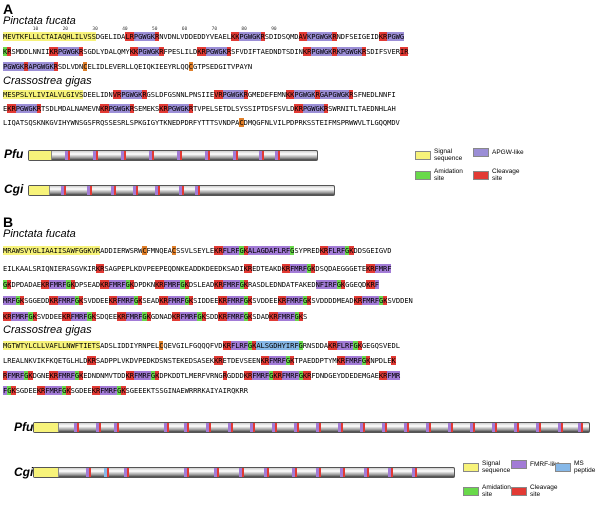 This screenshot has height=508, width=600. Describe the element at coordinates (24, 427) in the screenshot. I see `map-b-pfu-label: Pfu` at that location.